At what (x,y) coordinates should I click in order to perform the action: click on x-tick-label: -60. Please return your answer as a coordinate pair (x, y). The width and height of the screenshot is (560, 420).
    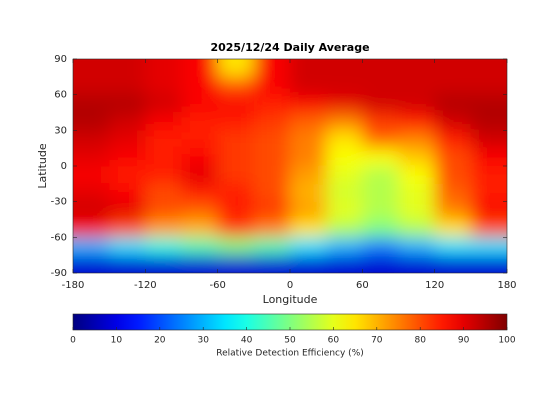
    Looking at the image, I should click on (217, 285).